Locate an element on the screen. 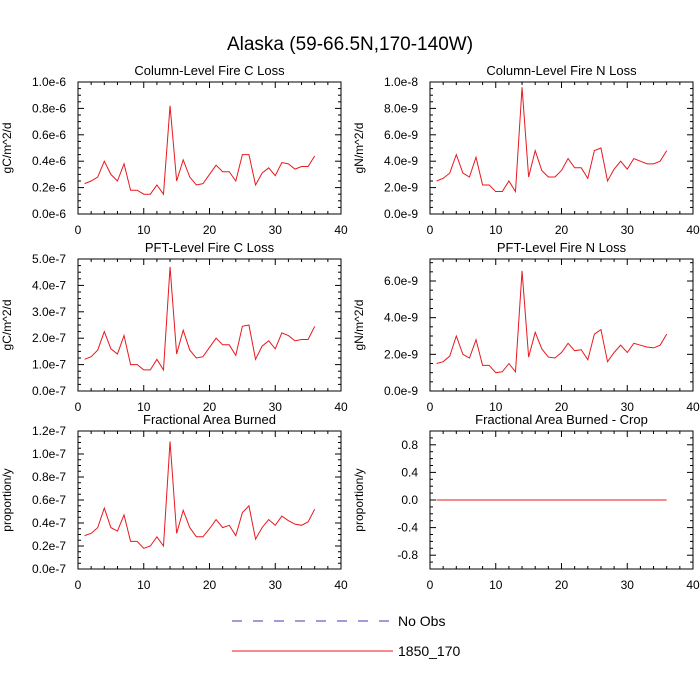  panel-title: Column-Level Fire N Loss is located at coordinates (561, 70).